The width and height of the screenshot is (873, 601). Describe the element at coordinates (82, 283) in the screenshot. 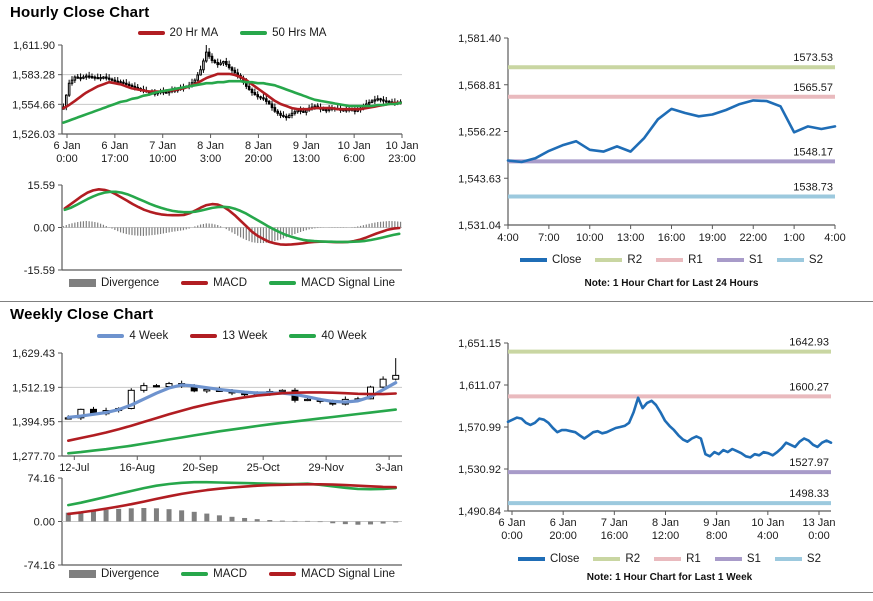

I see `divergence-swatch` at that location.